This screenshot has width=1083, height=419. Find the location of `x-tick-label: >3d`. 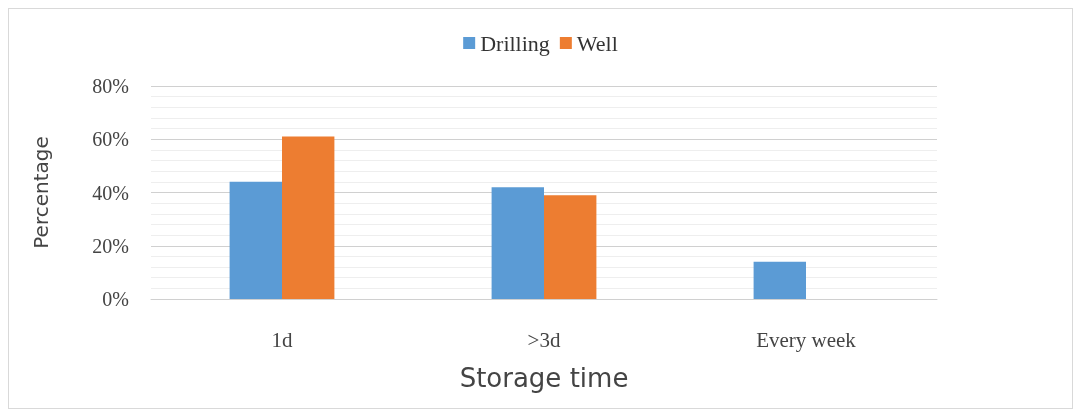

x-tick-label: >3d is located at coordinates (544, 339).